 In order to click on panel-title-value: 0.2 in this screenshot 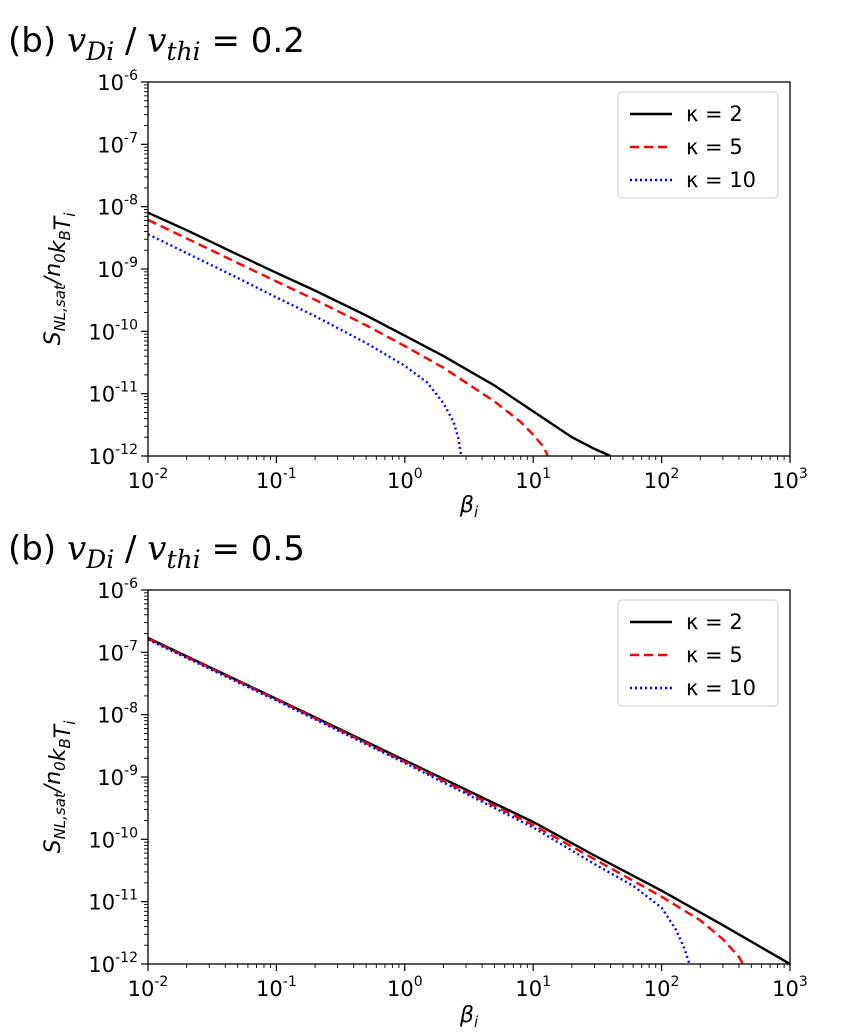, I will do `click(278, 41)`.